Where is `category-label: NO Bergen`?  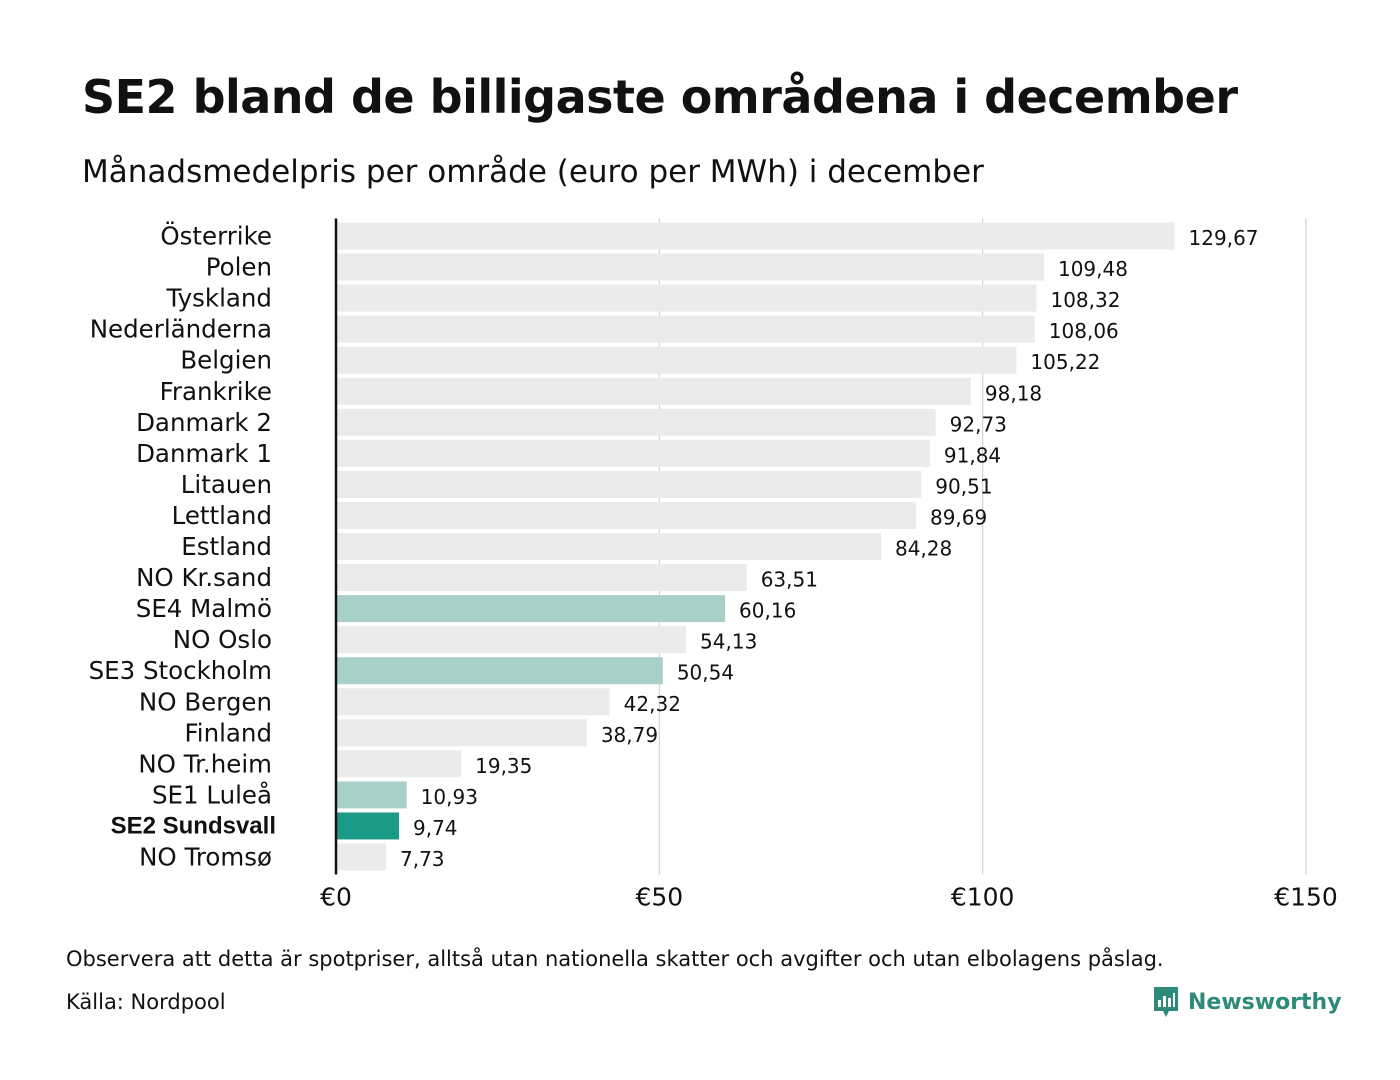
category-label: NO Bergen is located at coordinates (205, 701).